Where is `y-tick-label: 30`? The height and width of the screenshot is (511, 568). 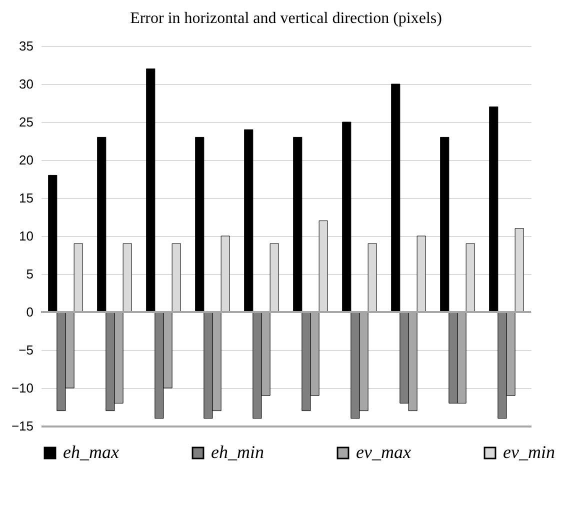
y-tick-label: 30 is located at coordinates (26, 84).